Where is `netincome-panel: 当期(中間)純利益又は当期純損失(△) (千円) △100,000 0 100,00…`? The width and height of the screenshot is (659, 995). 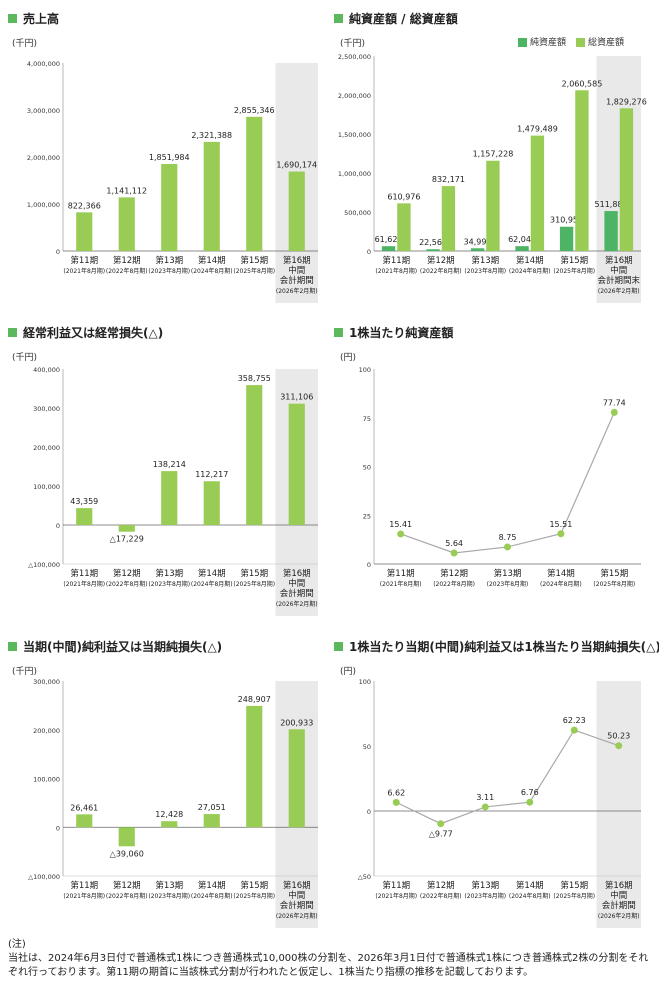
netincome-panel: 当期(中間)純利益又は当期純損失(△) (千円) △100,000 0 100,00… is located at coordinates (168, 788).